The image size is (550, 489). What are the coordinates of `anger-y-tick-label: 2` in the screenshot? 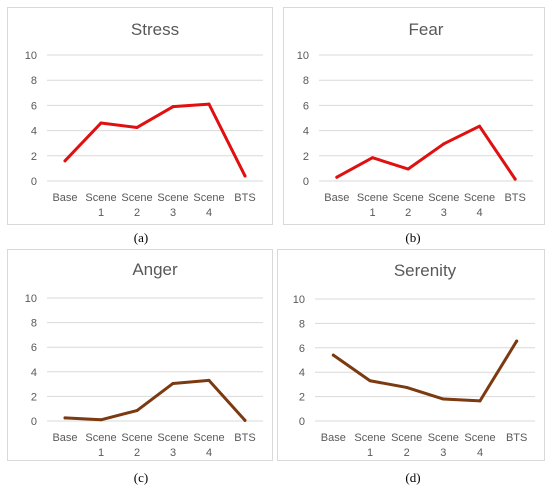 It's located at (34, 397).